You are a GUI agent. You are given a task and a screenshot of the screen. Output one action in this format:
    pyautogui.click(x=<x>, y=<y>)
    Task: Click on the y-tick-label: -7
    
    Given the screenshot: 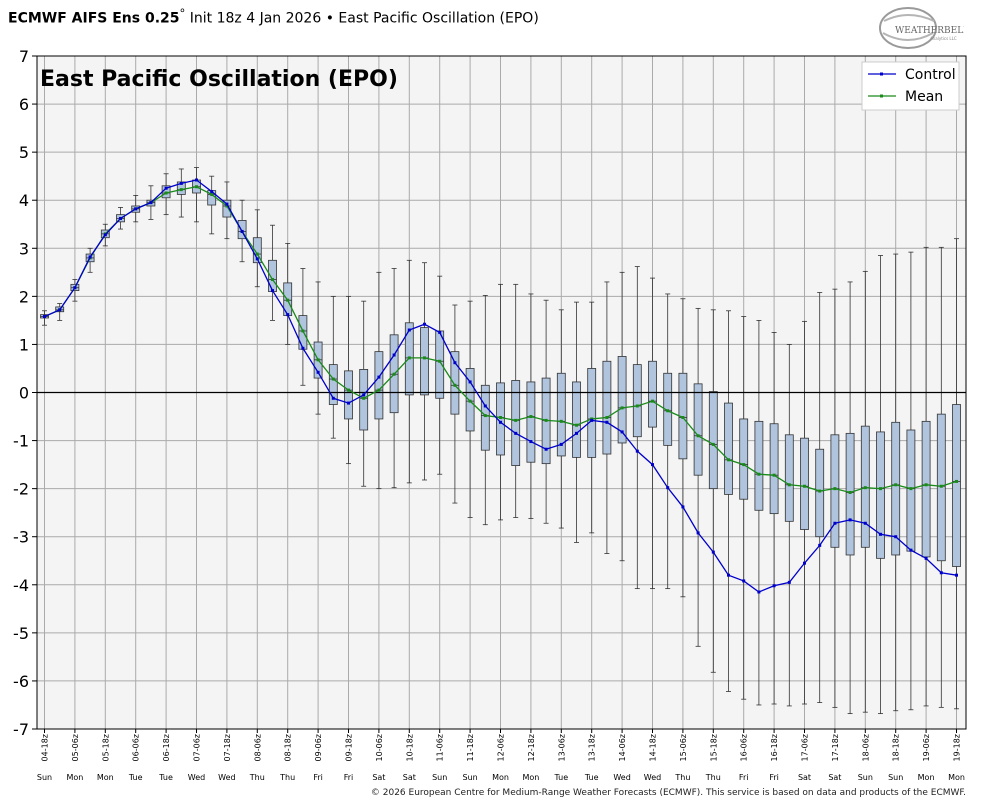 What is the action you would take?
    pyautogui.click(x=21, y=729)
    